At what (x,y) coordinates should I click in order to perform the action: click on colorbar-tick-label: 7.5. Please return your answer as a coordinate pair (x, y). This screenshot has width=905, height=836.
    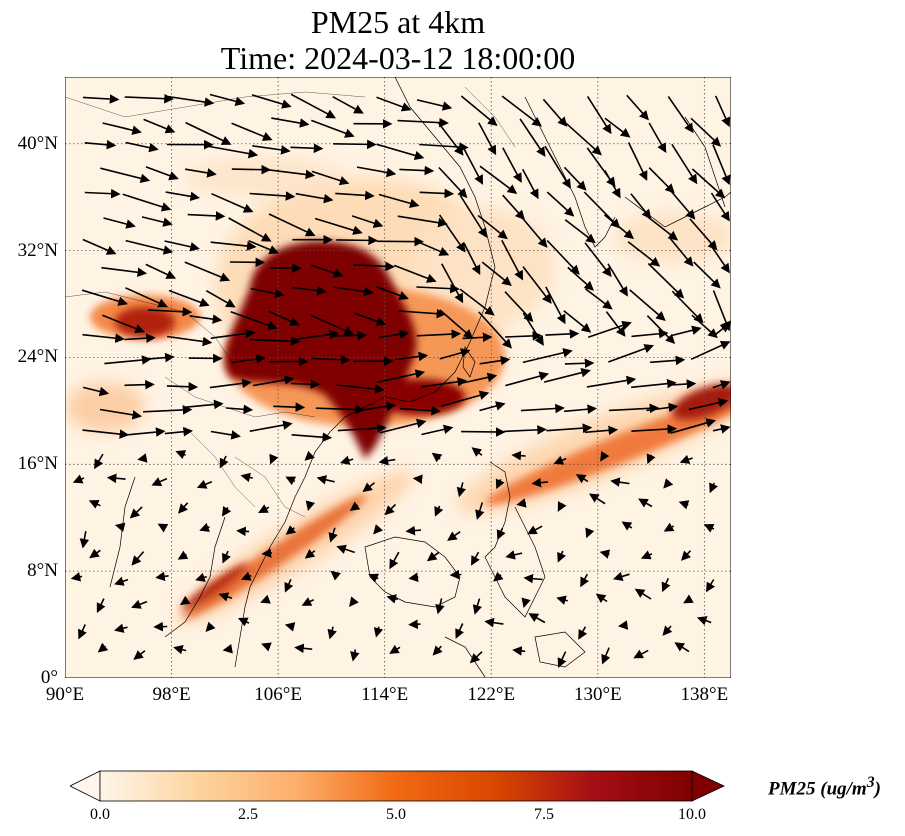
    Looking at the image, I should click on (544, 814).